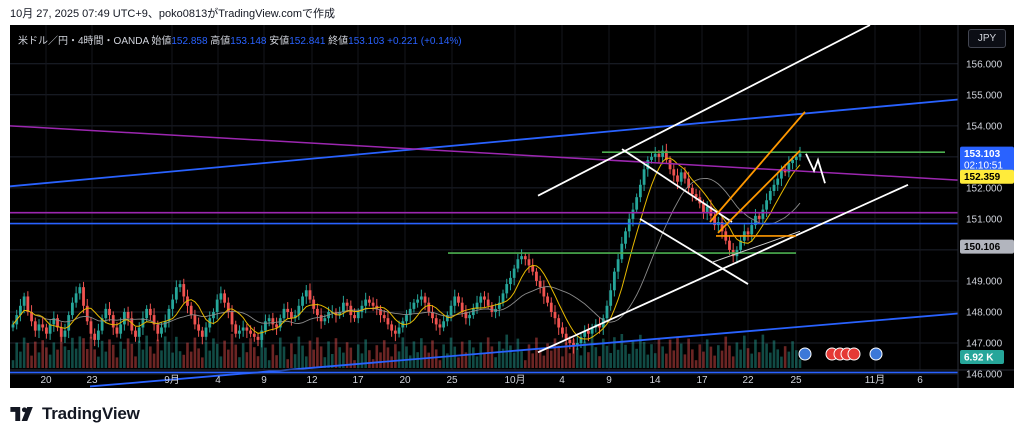 The height and width of the screenshot is (441, 1024). I want to click on time-axis-label: 9, so click(264, 380).